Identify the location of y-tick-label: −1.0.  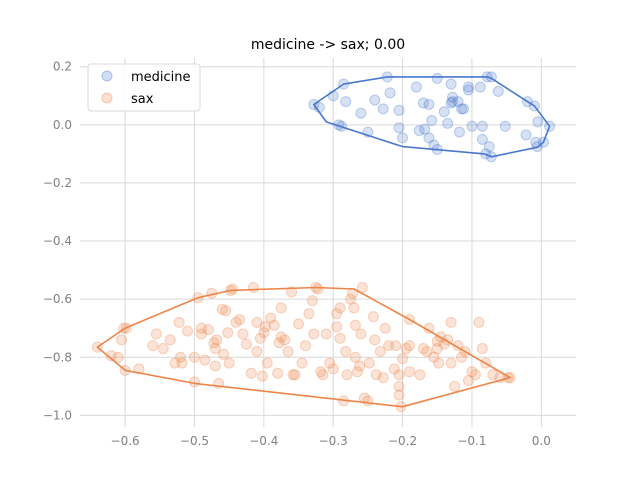
(57, 415).